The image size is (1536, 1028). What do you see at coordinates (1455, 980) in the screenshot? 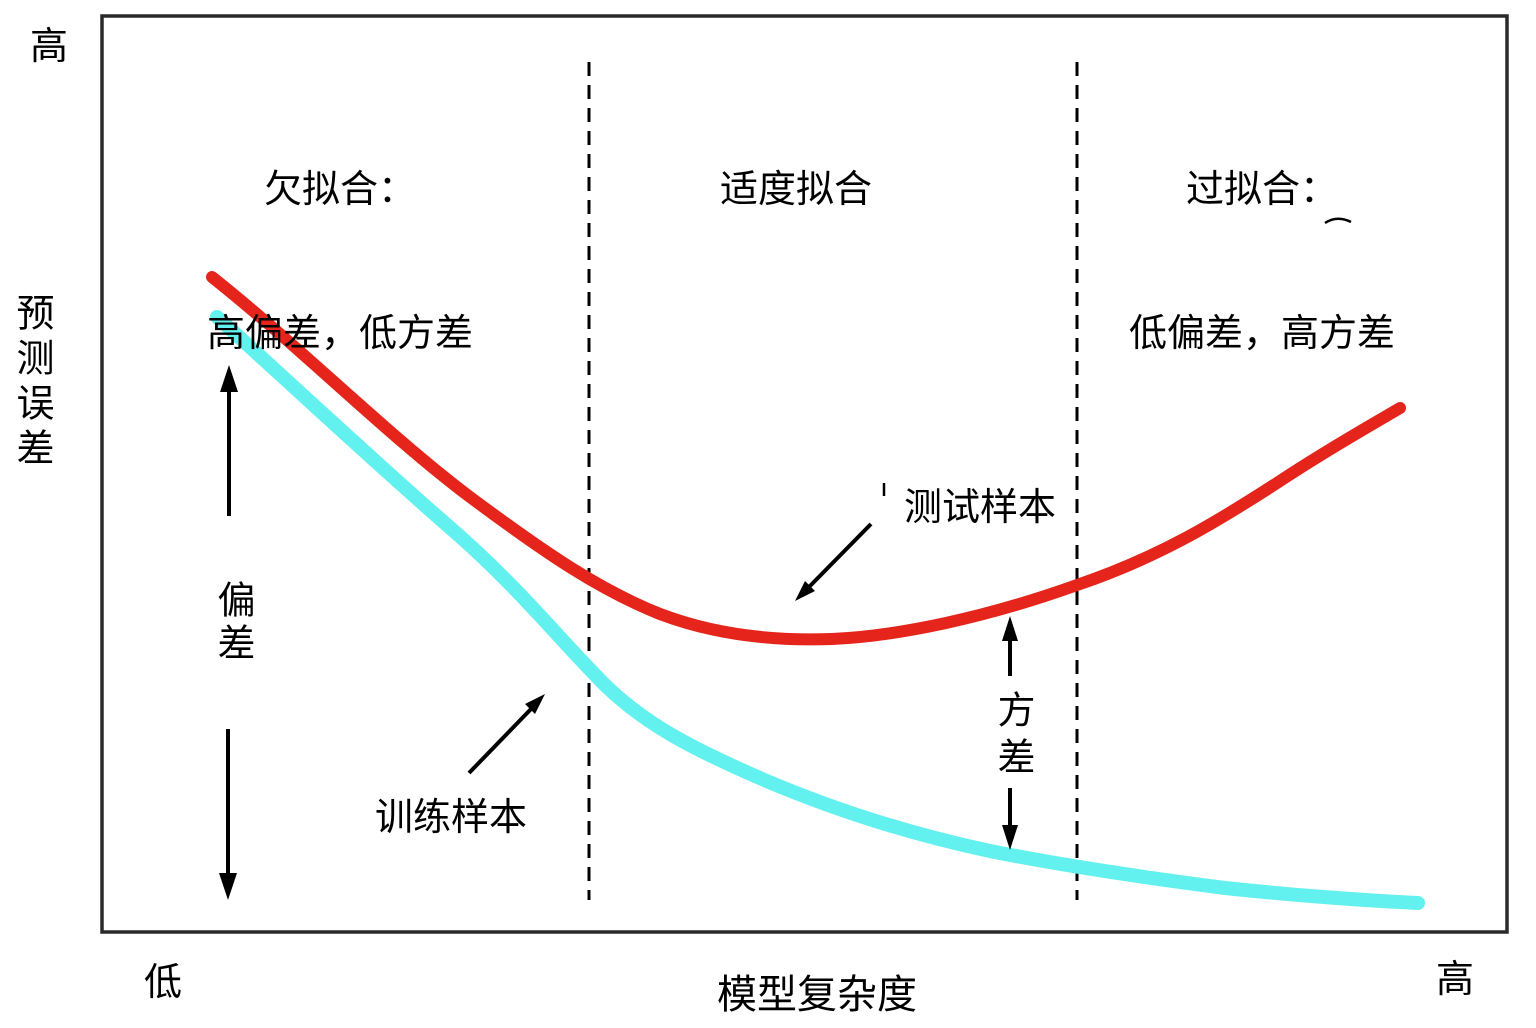
I see `x-axis-high-label: 高` at bounding box center [1455, 980].